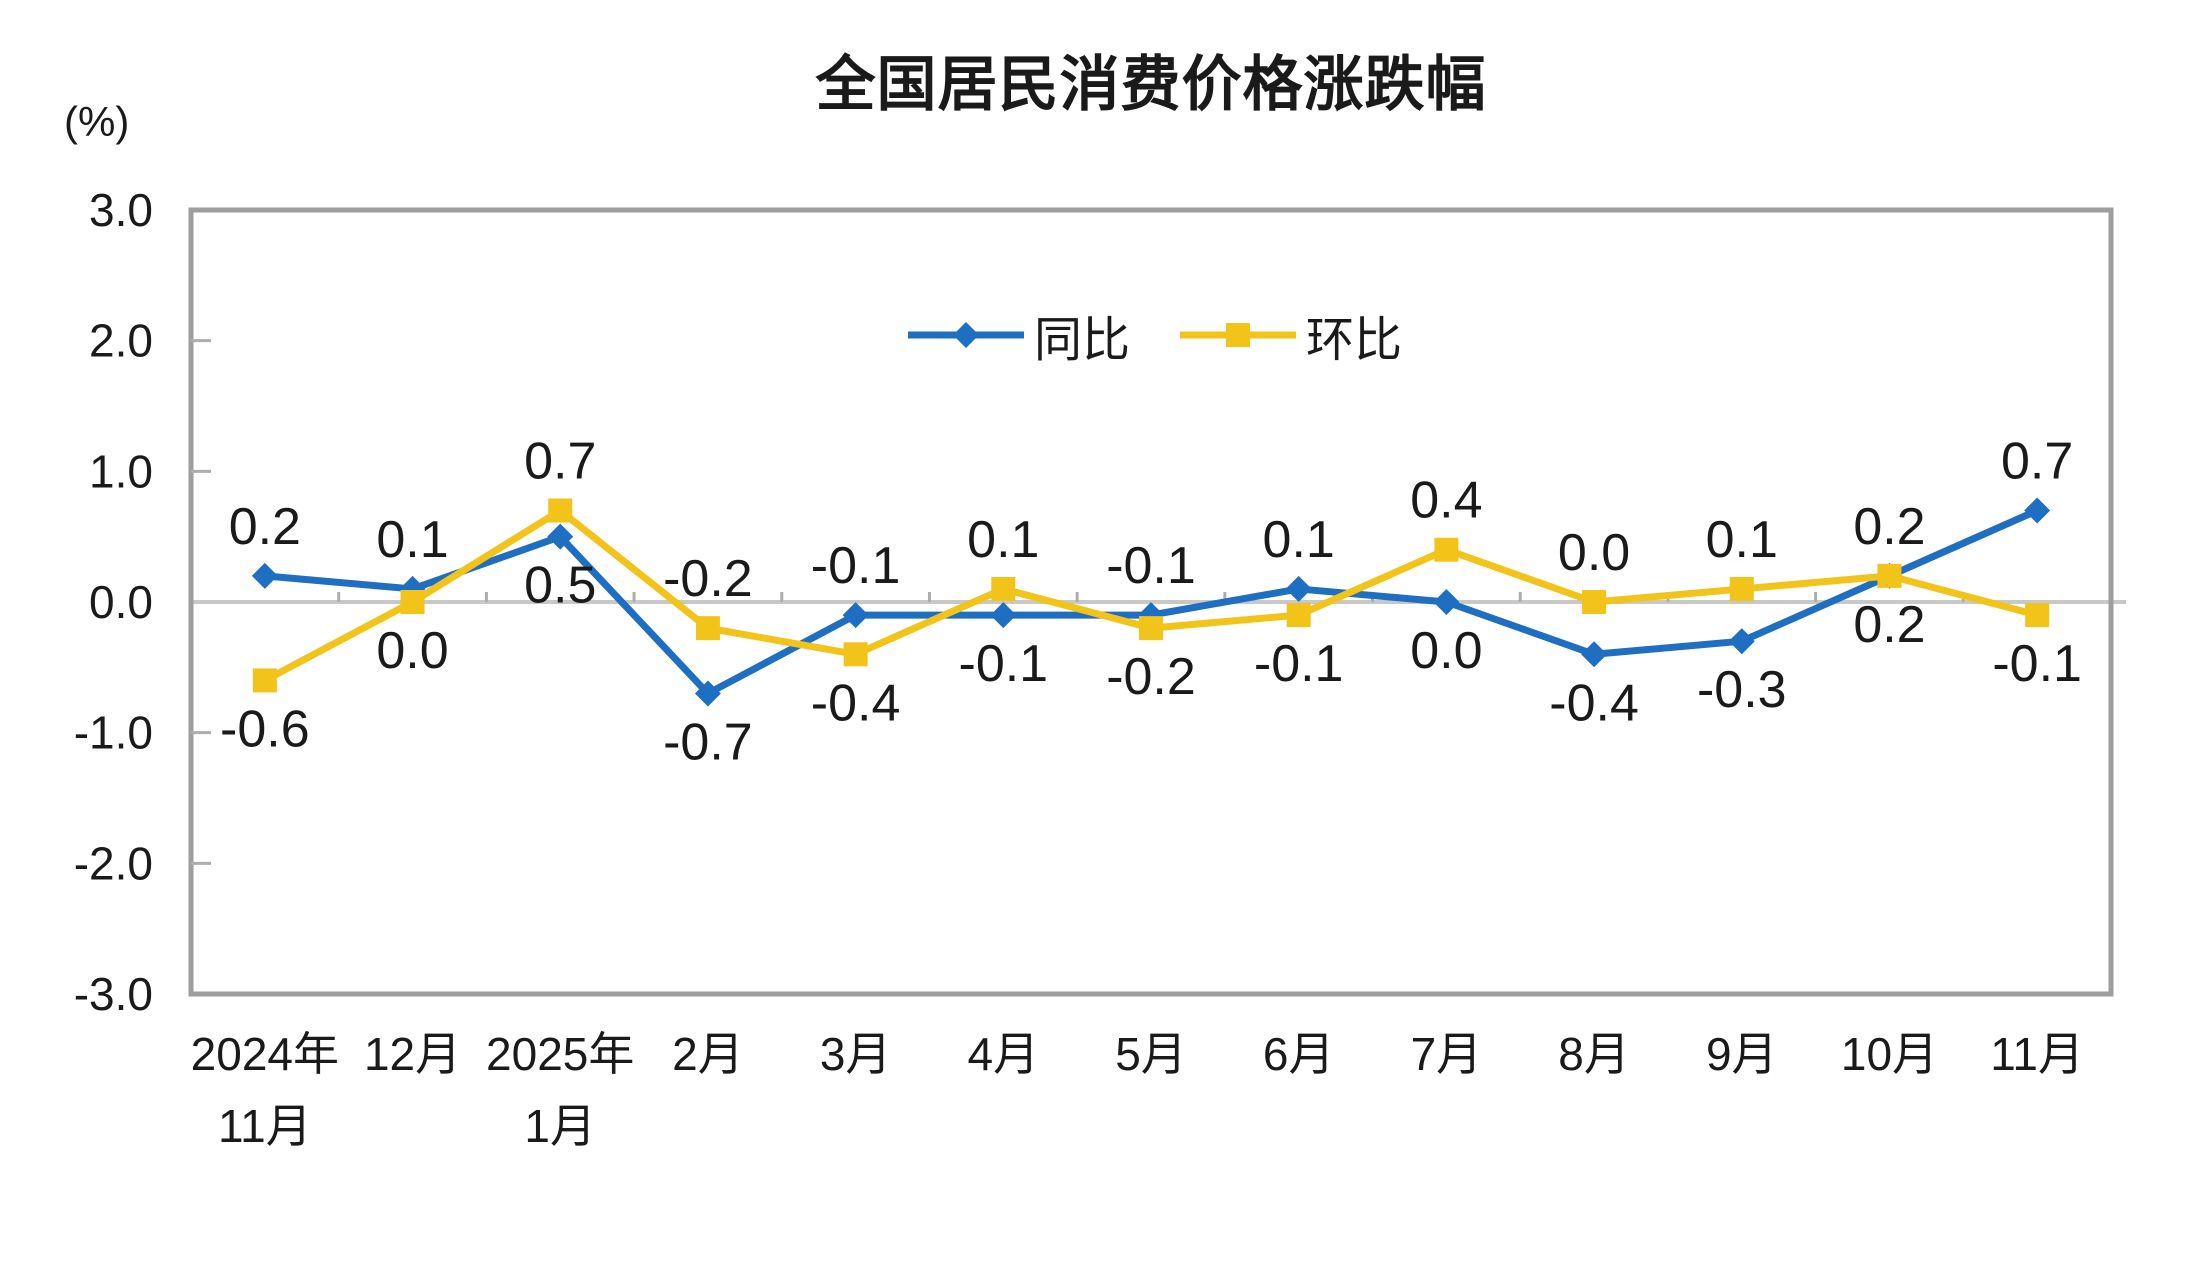 The width and height of the screenshot is (2198, 1261). Describe the element at coordinates (966, 335) in the screenshot. I see `yoy-line-diamond-icon` at that location.